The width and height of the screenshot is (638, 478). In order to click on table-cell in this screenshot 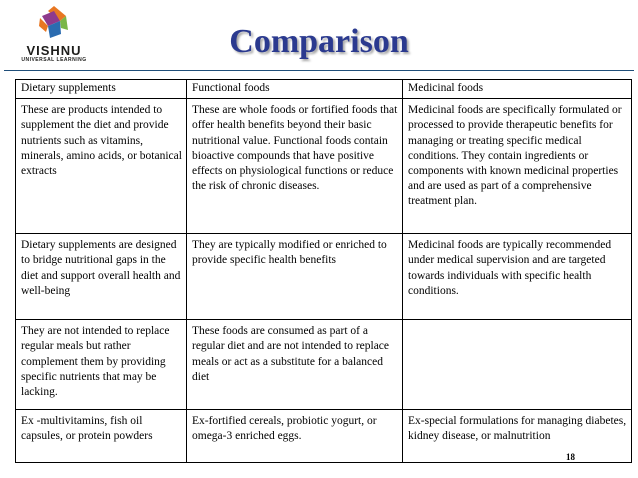, I will do `click(517, 365)`.